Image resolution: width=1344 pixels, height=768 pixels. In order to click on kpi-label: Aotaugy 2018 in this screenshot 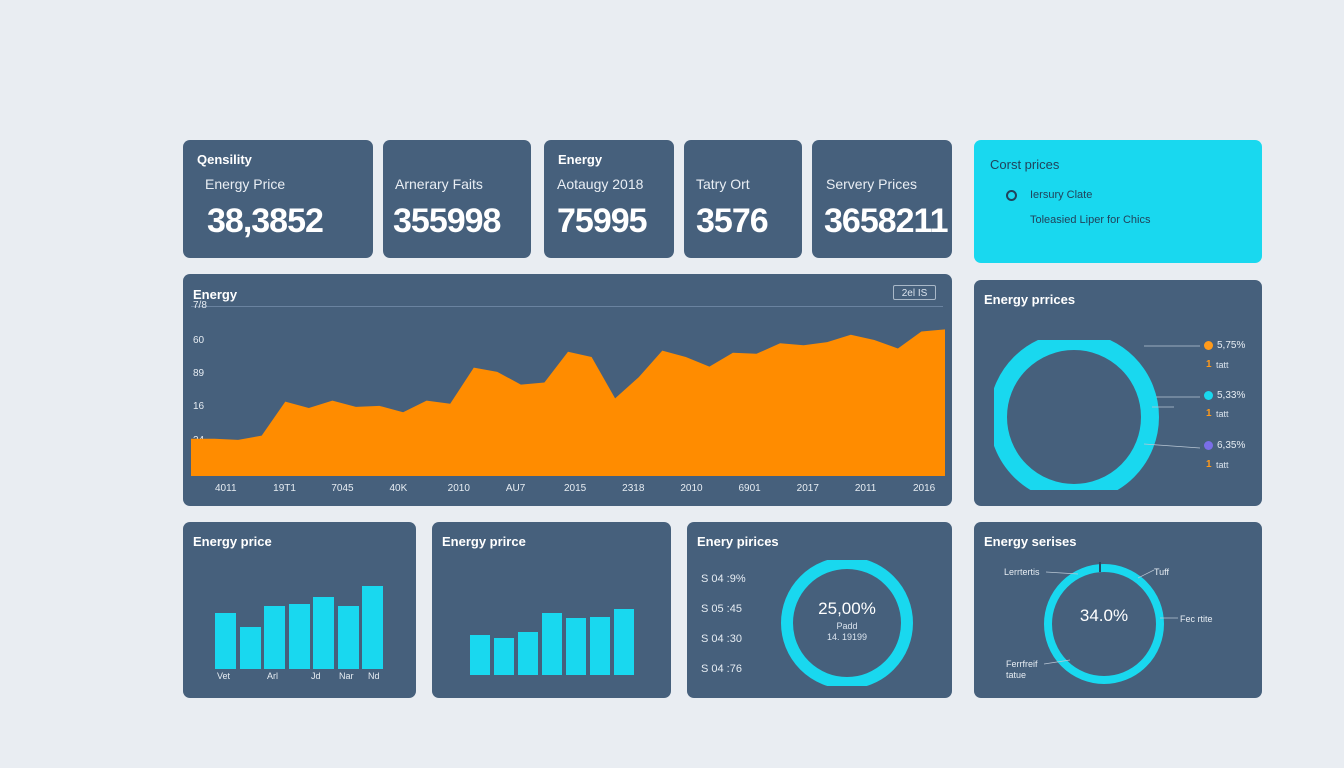, I will do `click(600, 184)`.